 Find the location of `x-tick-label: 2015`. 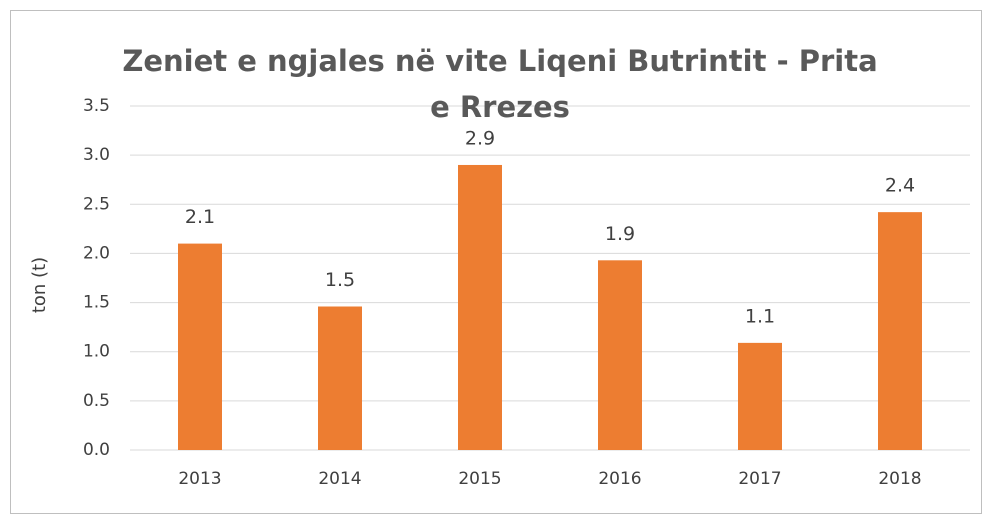

x-tick-label: 2015 is located at coordinates (479, 479).